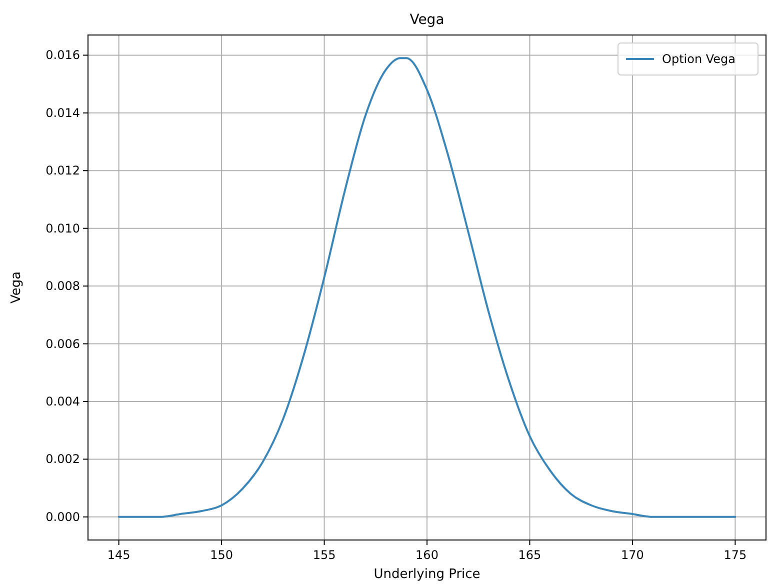 This screenshot has height=585, width=769. I want to click on x-tick-label: 155, so click(324, 555).